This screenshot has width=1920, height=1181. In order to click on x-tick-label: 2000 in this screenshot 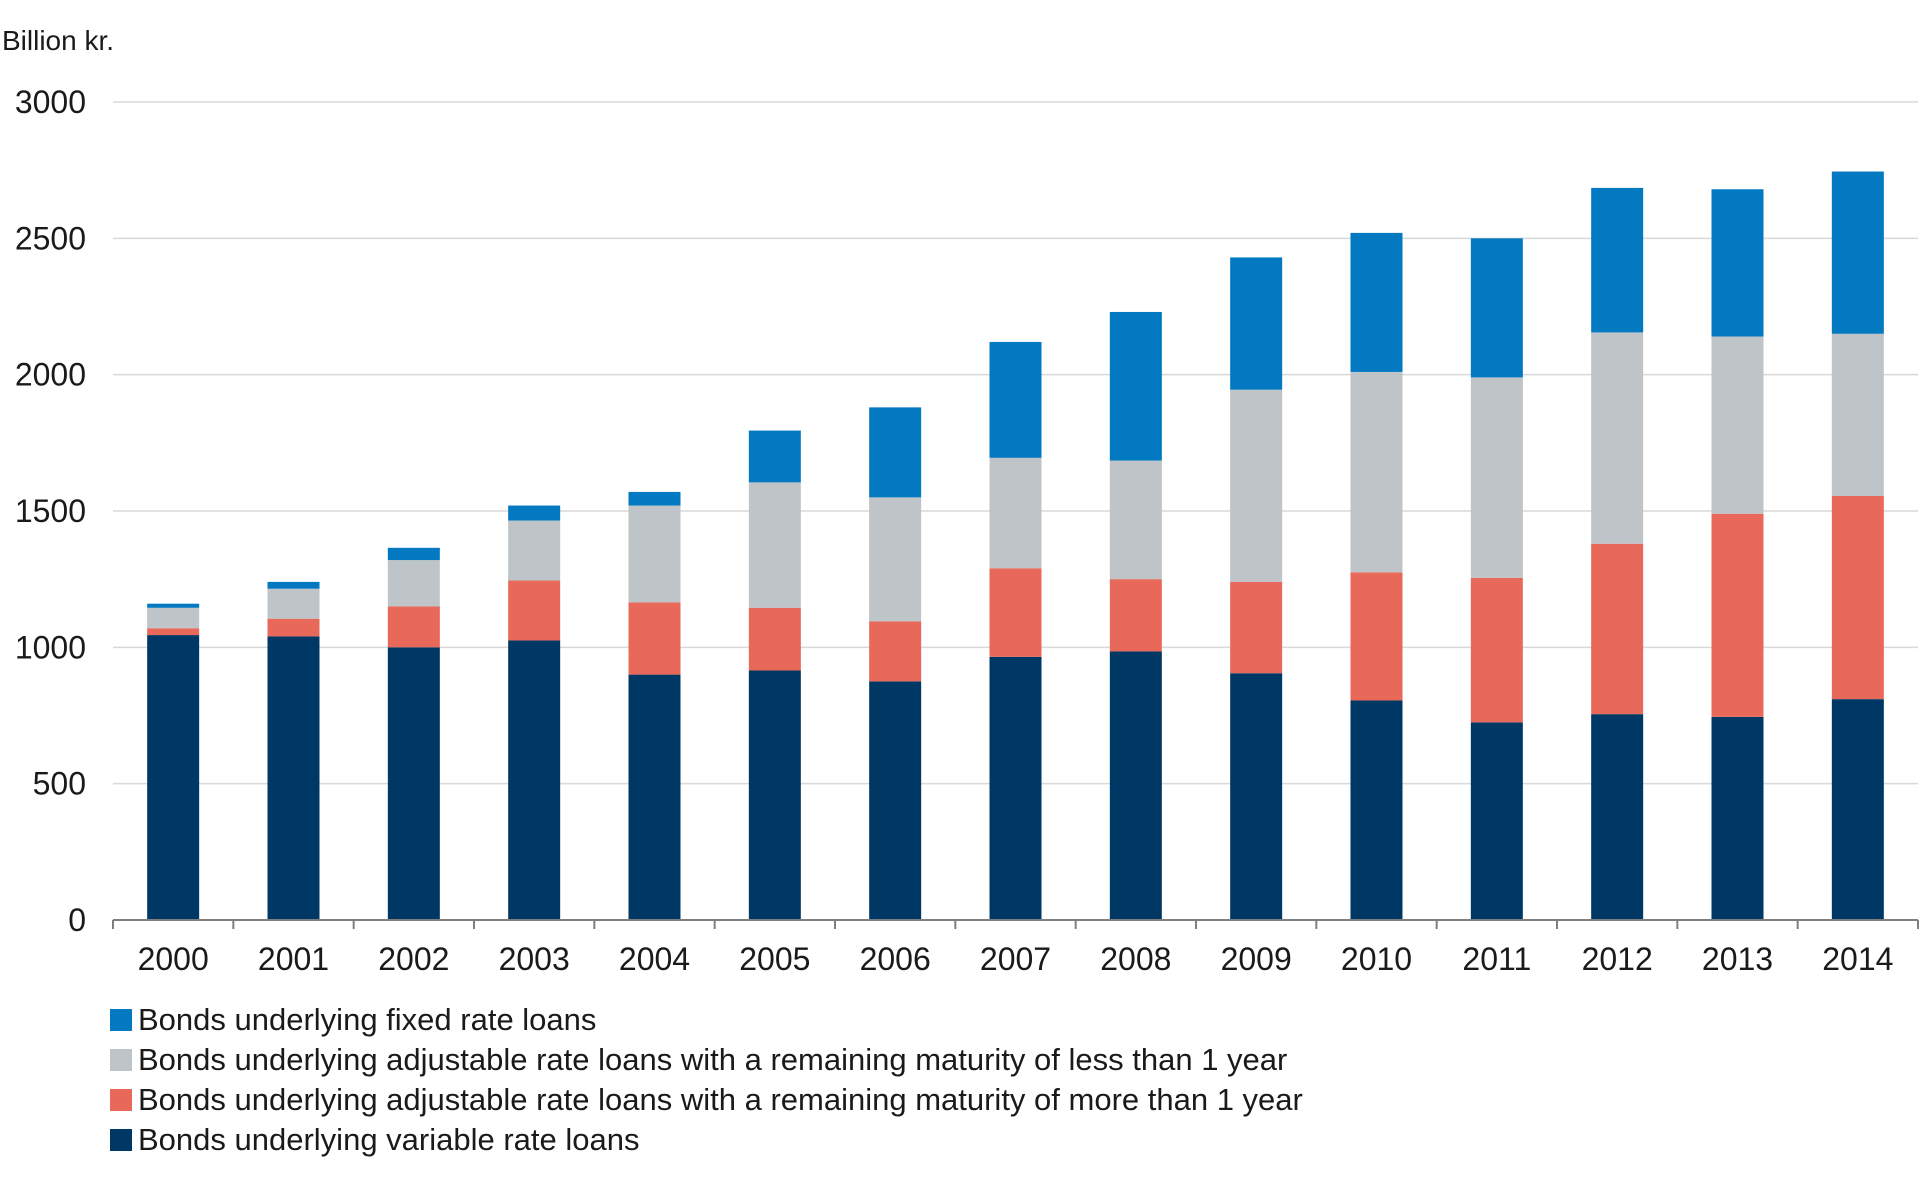, I will do `click(173, 959)`.